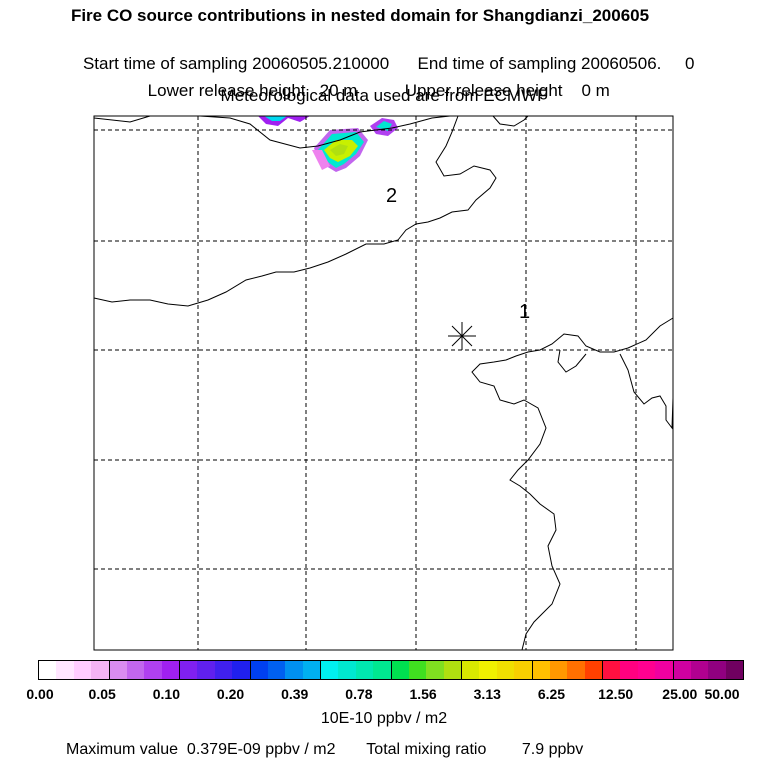  Describe the element at coordinates (462, 336) in the screenshot. I see `star-icon` at that location.